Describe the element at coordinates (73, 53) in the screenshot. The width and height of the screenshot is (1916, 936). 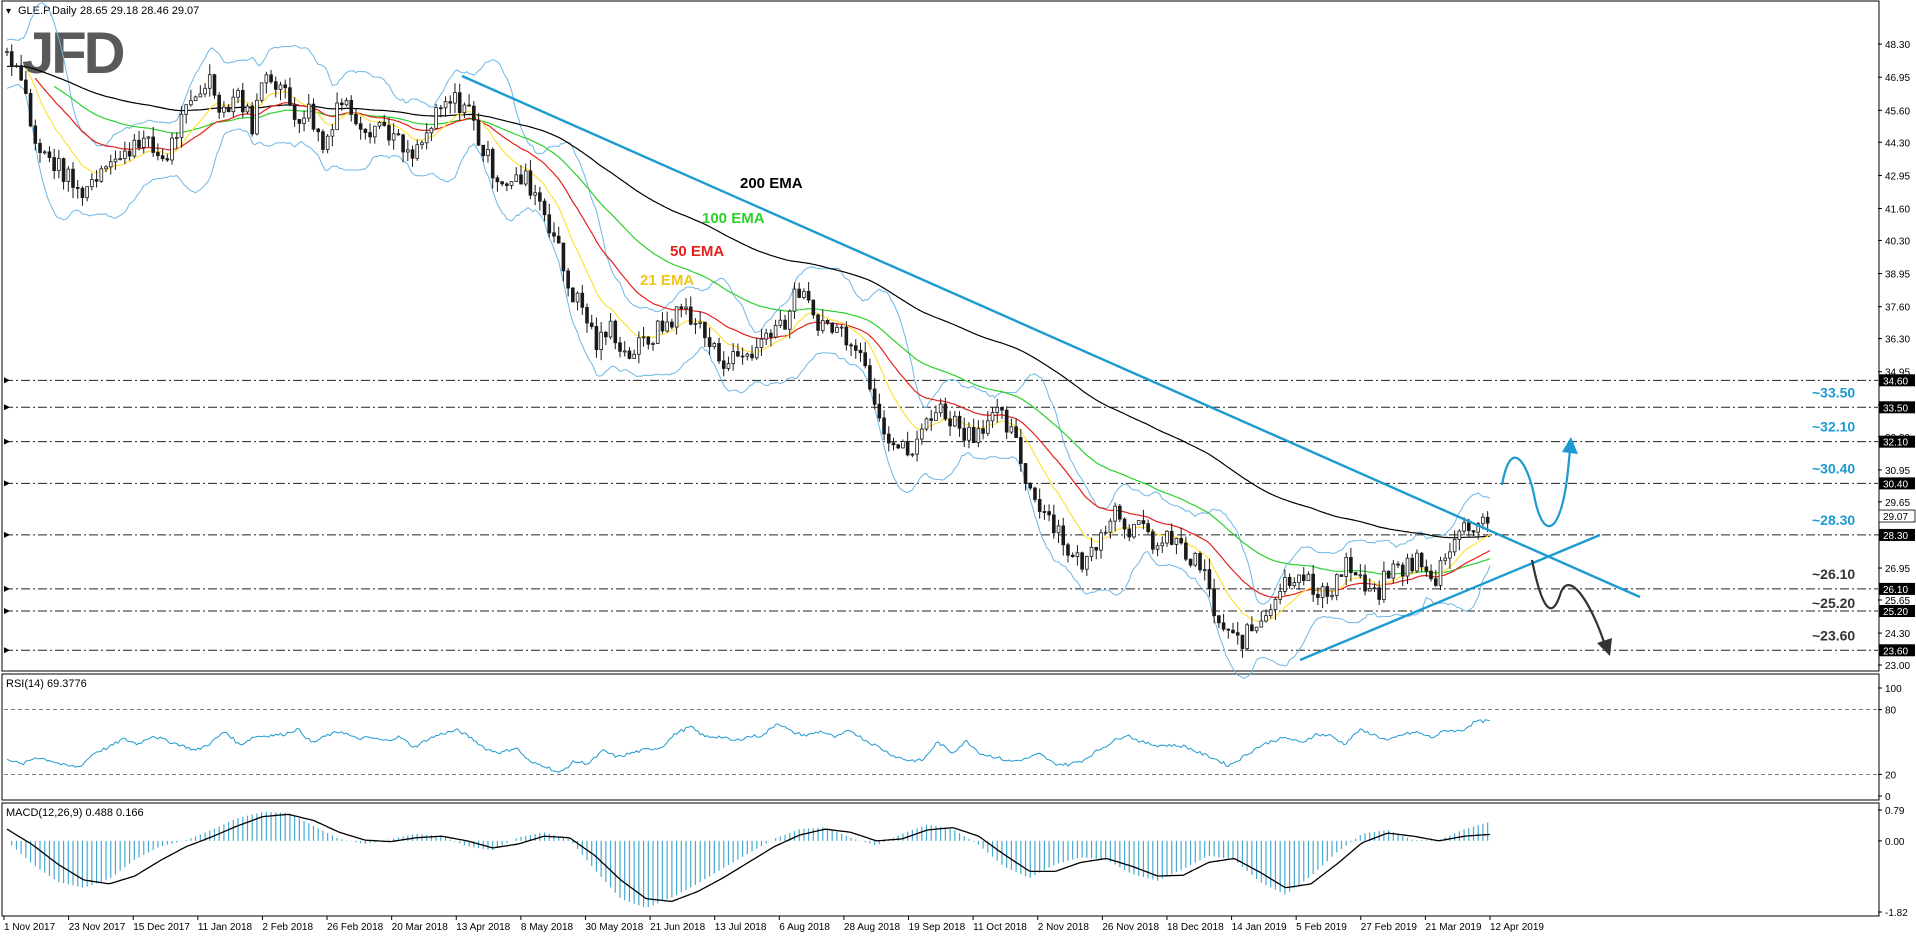
I see `jfd-logo: JFD` at that location.